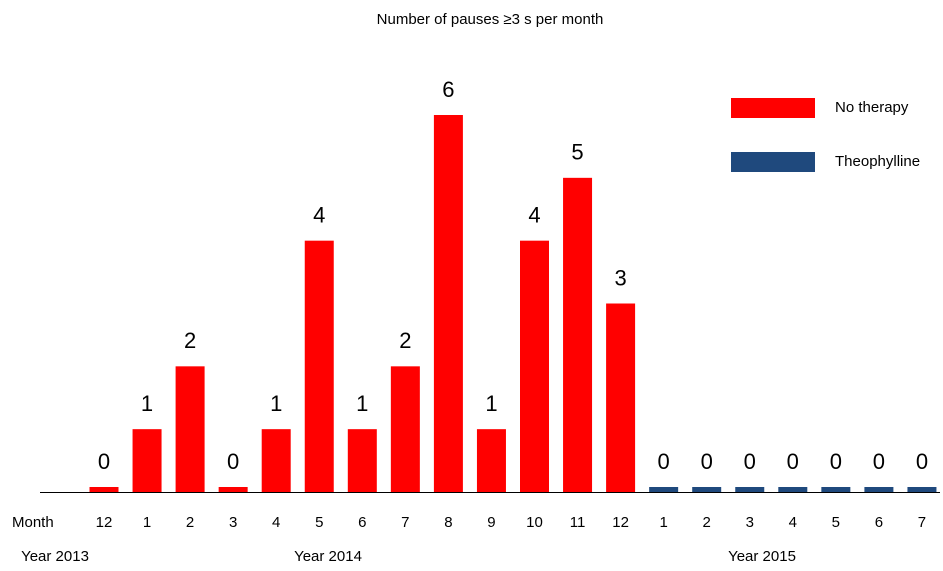 This screenshot has height=571, width=943. What do you see at coordinates (872, 107) in the screenshot?
I see `legend-label: No therapy` at bounding box center [872, 107].